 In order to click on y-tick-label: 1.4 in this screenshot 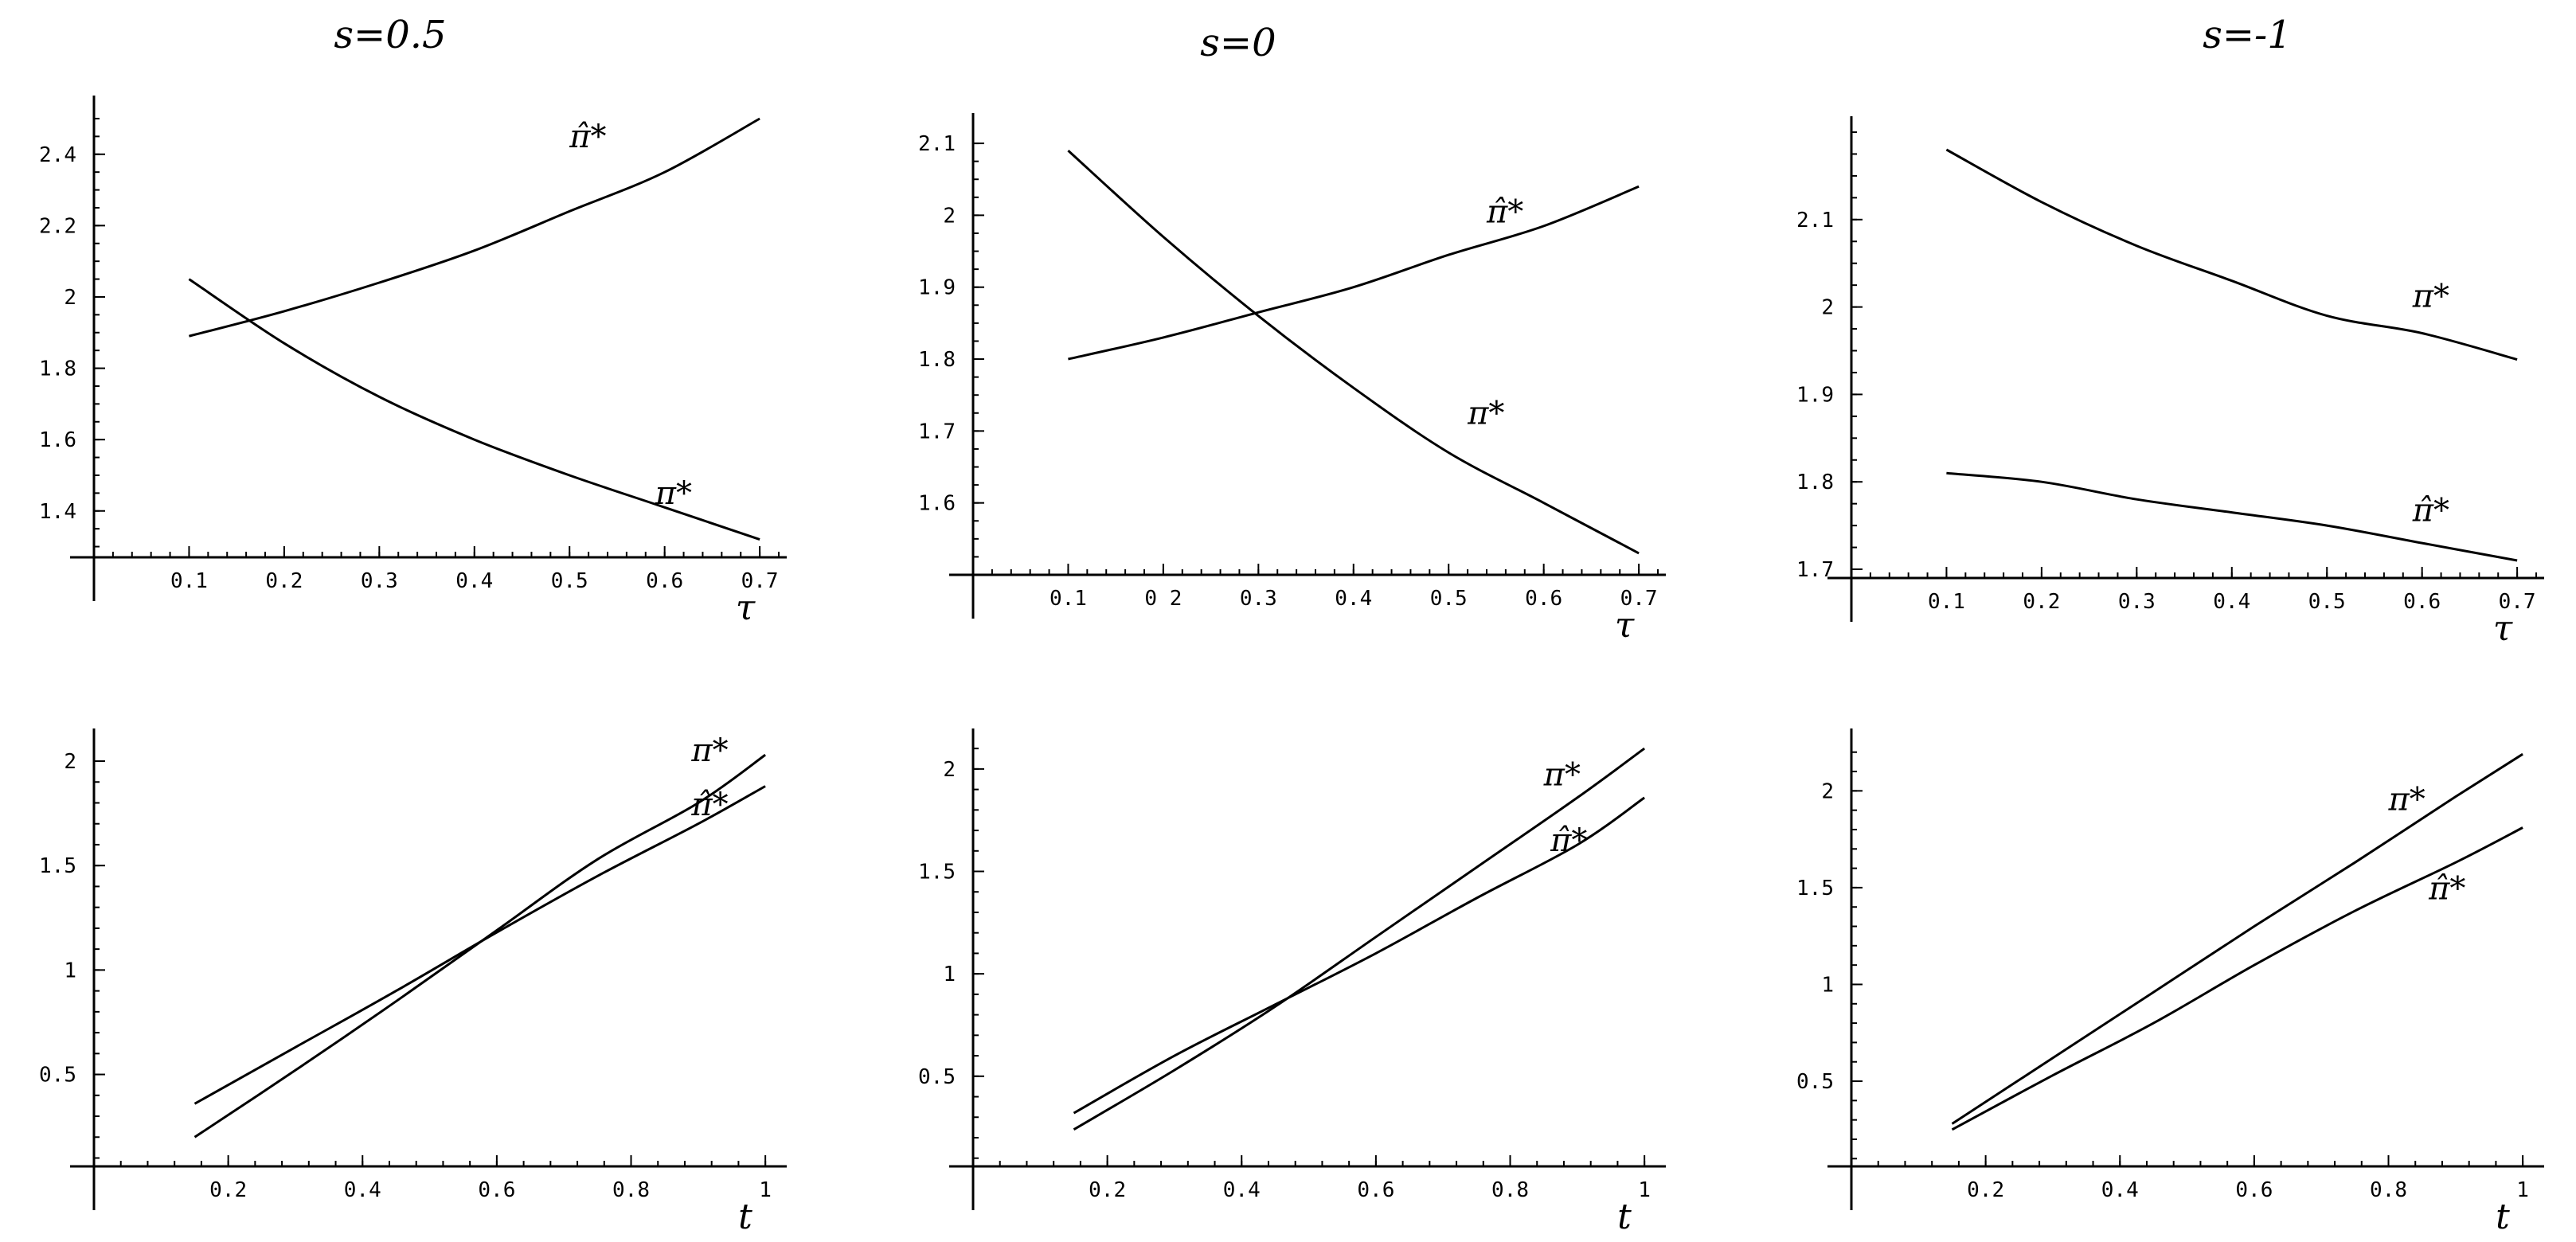, I will do `click(58, 512)`.